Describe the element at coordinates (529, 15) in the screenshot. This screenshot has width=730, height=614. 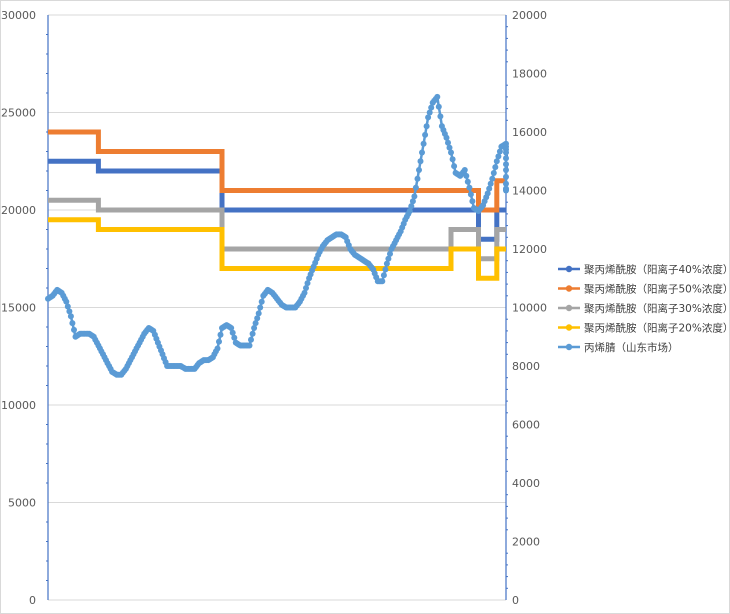
I see `y-right-tick-label: 20000` at that location.